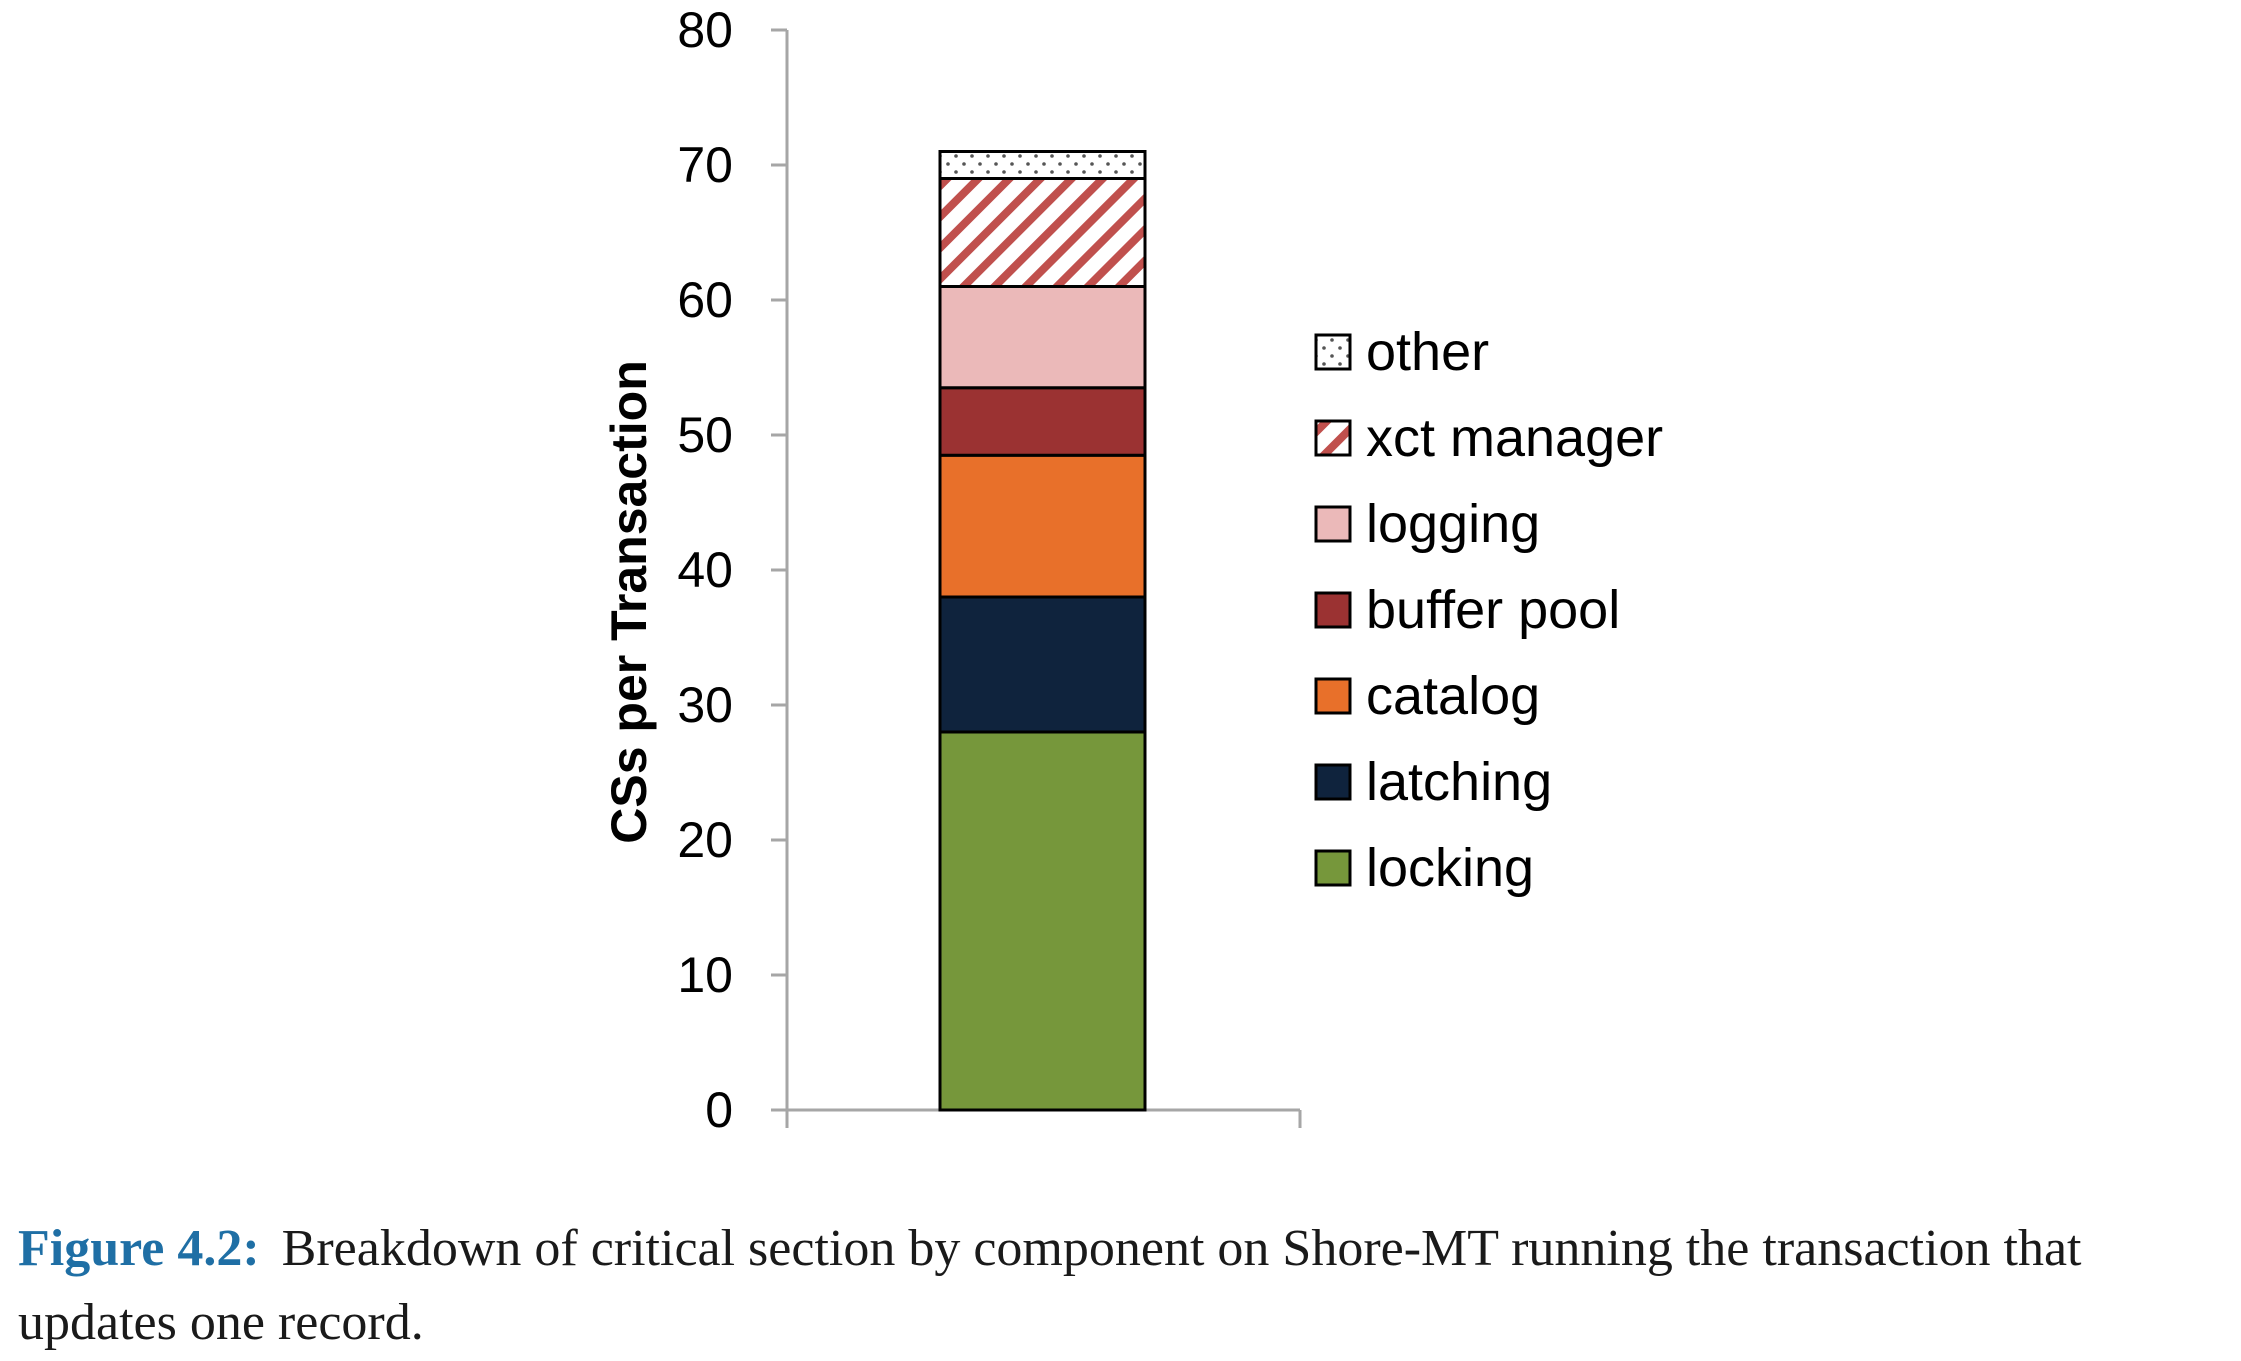 The image size is (2241, 1361). Describe the element at coordinates (719, 1110) in the screenshot. I see `y-tick-label: 0` at that location.